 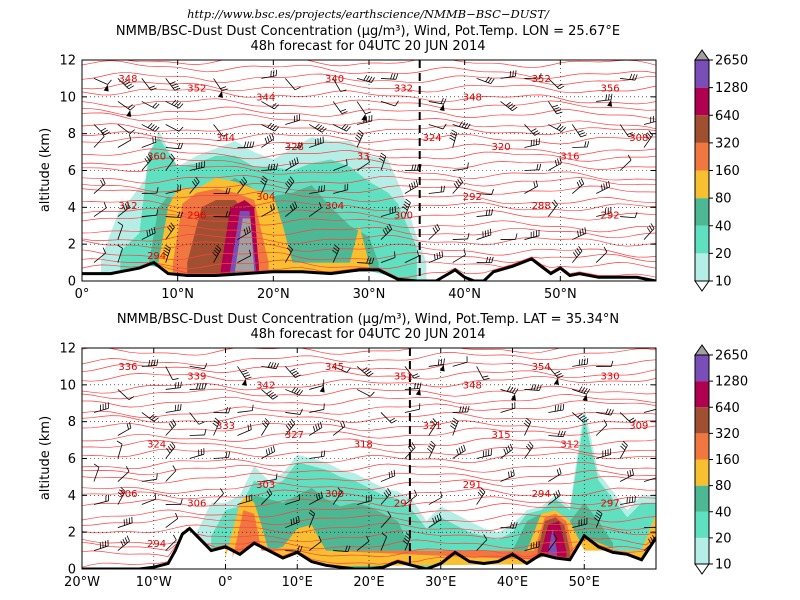 What do you see at coordinates (702, 286) in the screenshot?
I see `colorbar-extend-bottom` at bounding box center [702, 286].